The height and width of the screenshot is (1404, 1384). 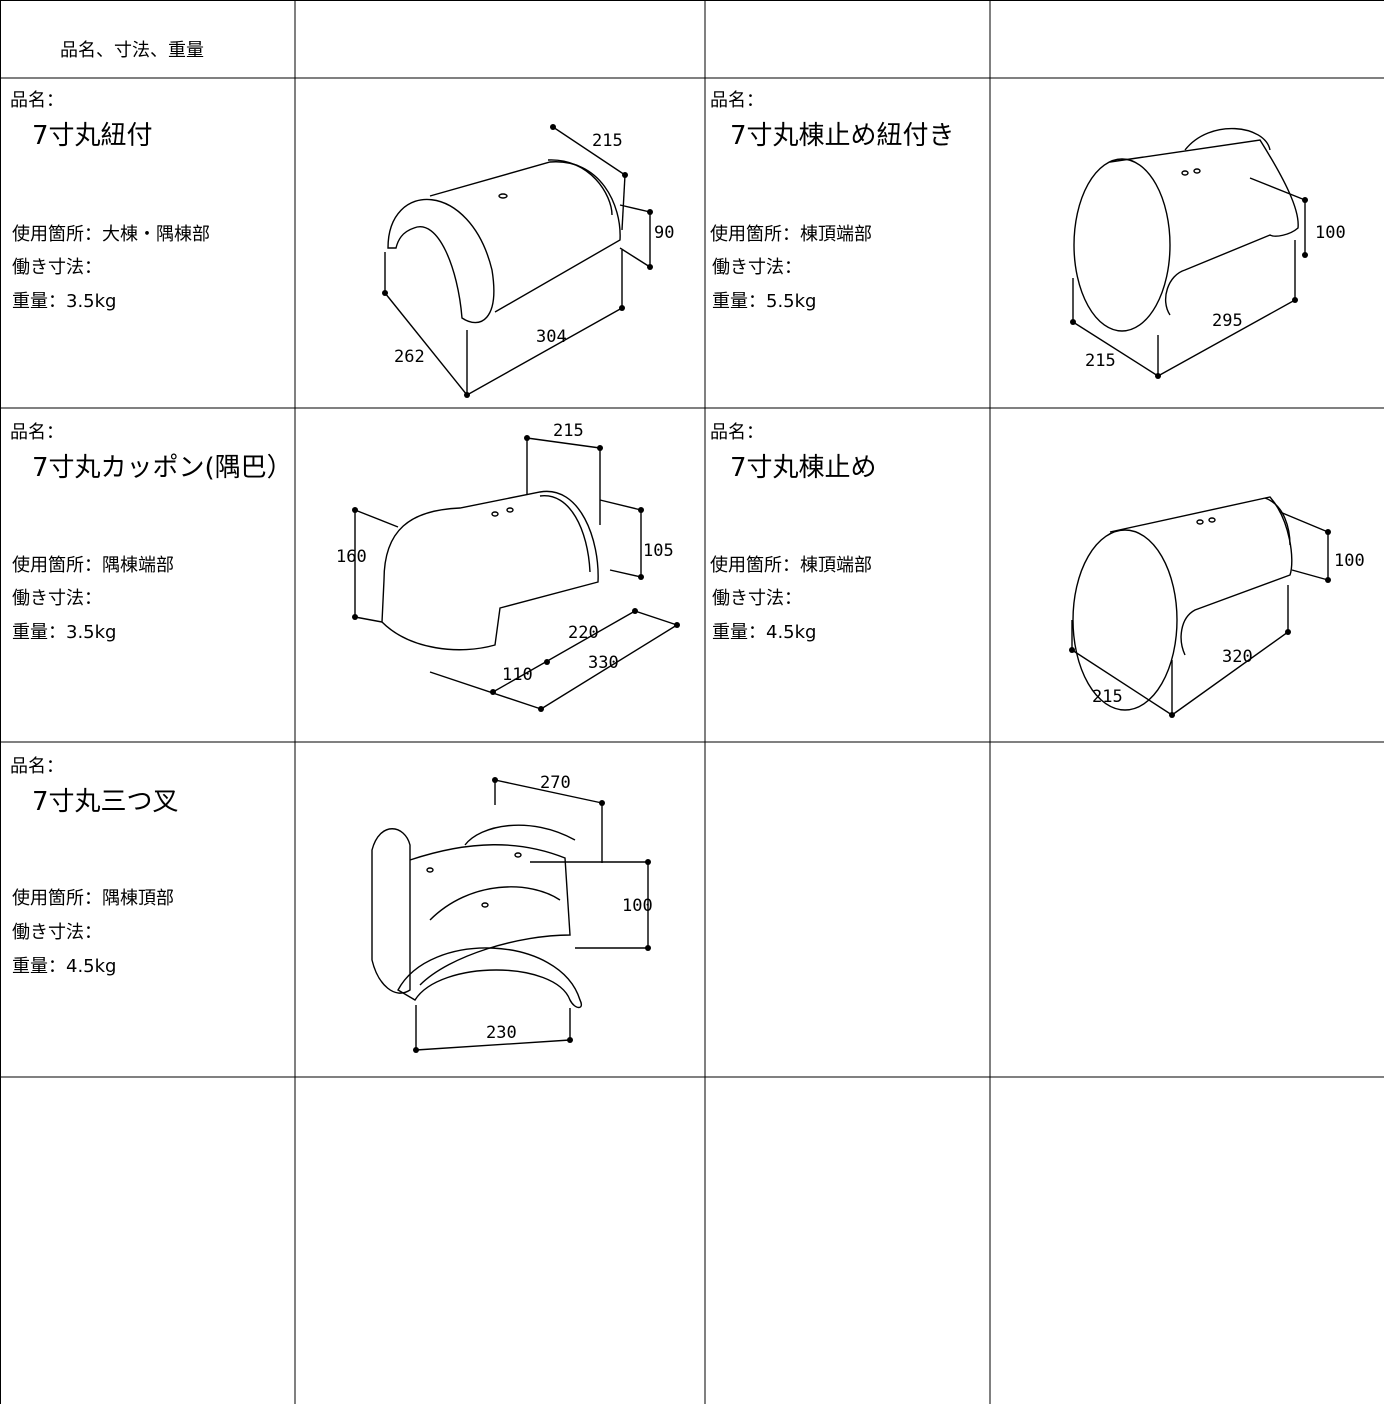 I want to click on drawing-3: 215 160 105 220 330 110, so click(x=508, y=566).